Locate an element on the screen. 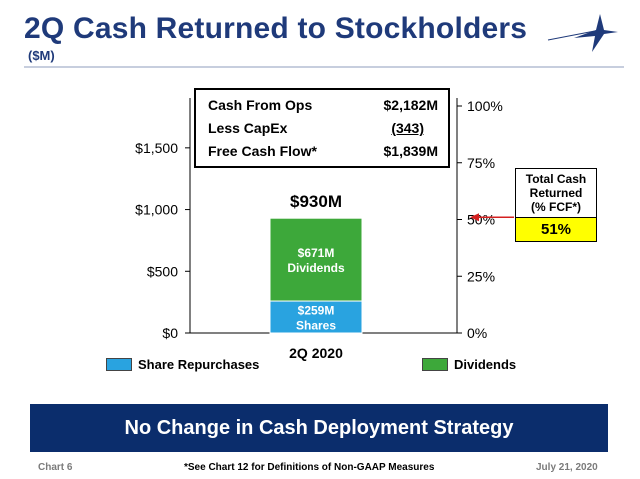 The width and height of the screenshot is (640, 479). cash-from-ops-label: Cash From Ops is located at coordinates (260, 105).